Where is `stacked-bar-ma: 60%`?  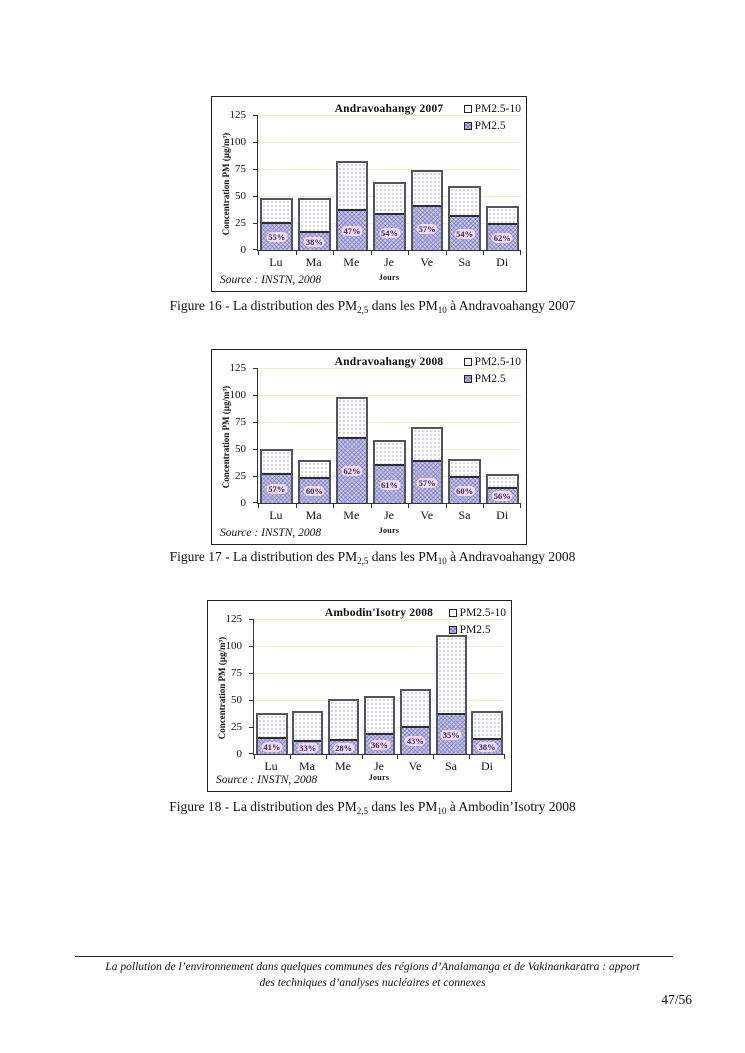 stacked-bar-ma: 60% is located at coordinates (314, 481).